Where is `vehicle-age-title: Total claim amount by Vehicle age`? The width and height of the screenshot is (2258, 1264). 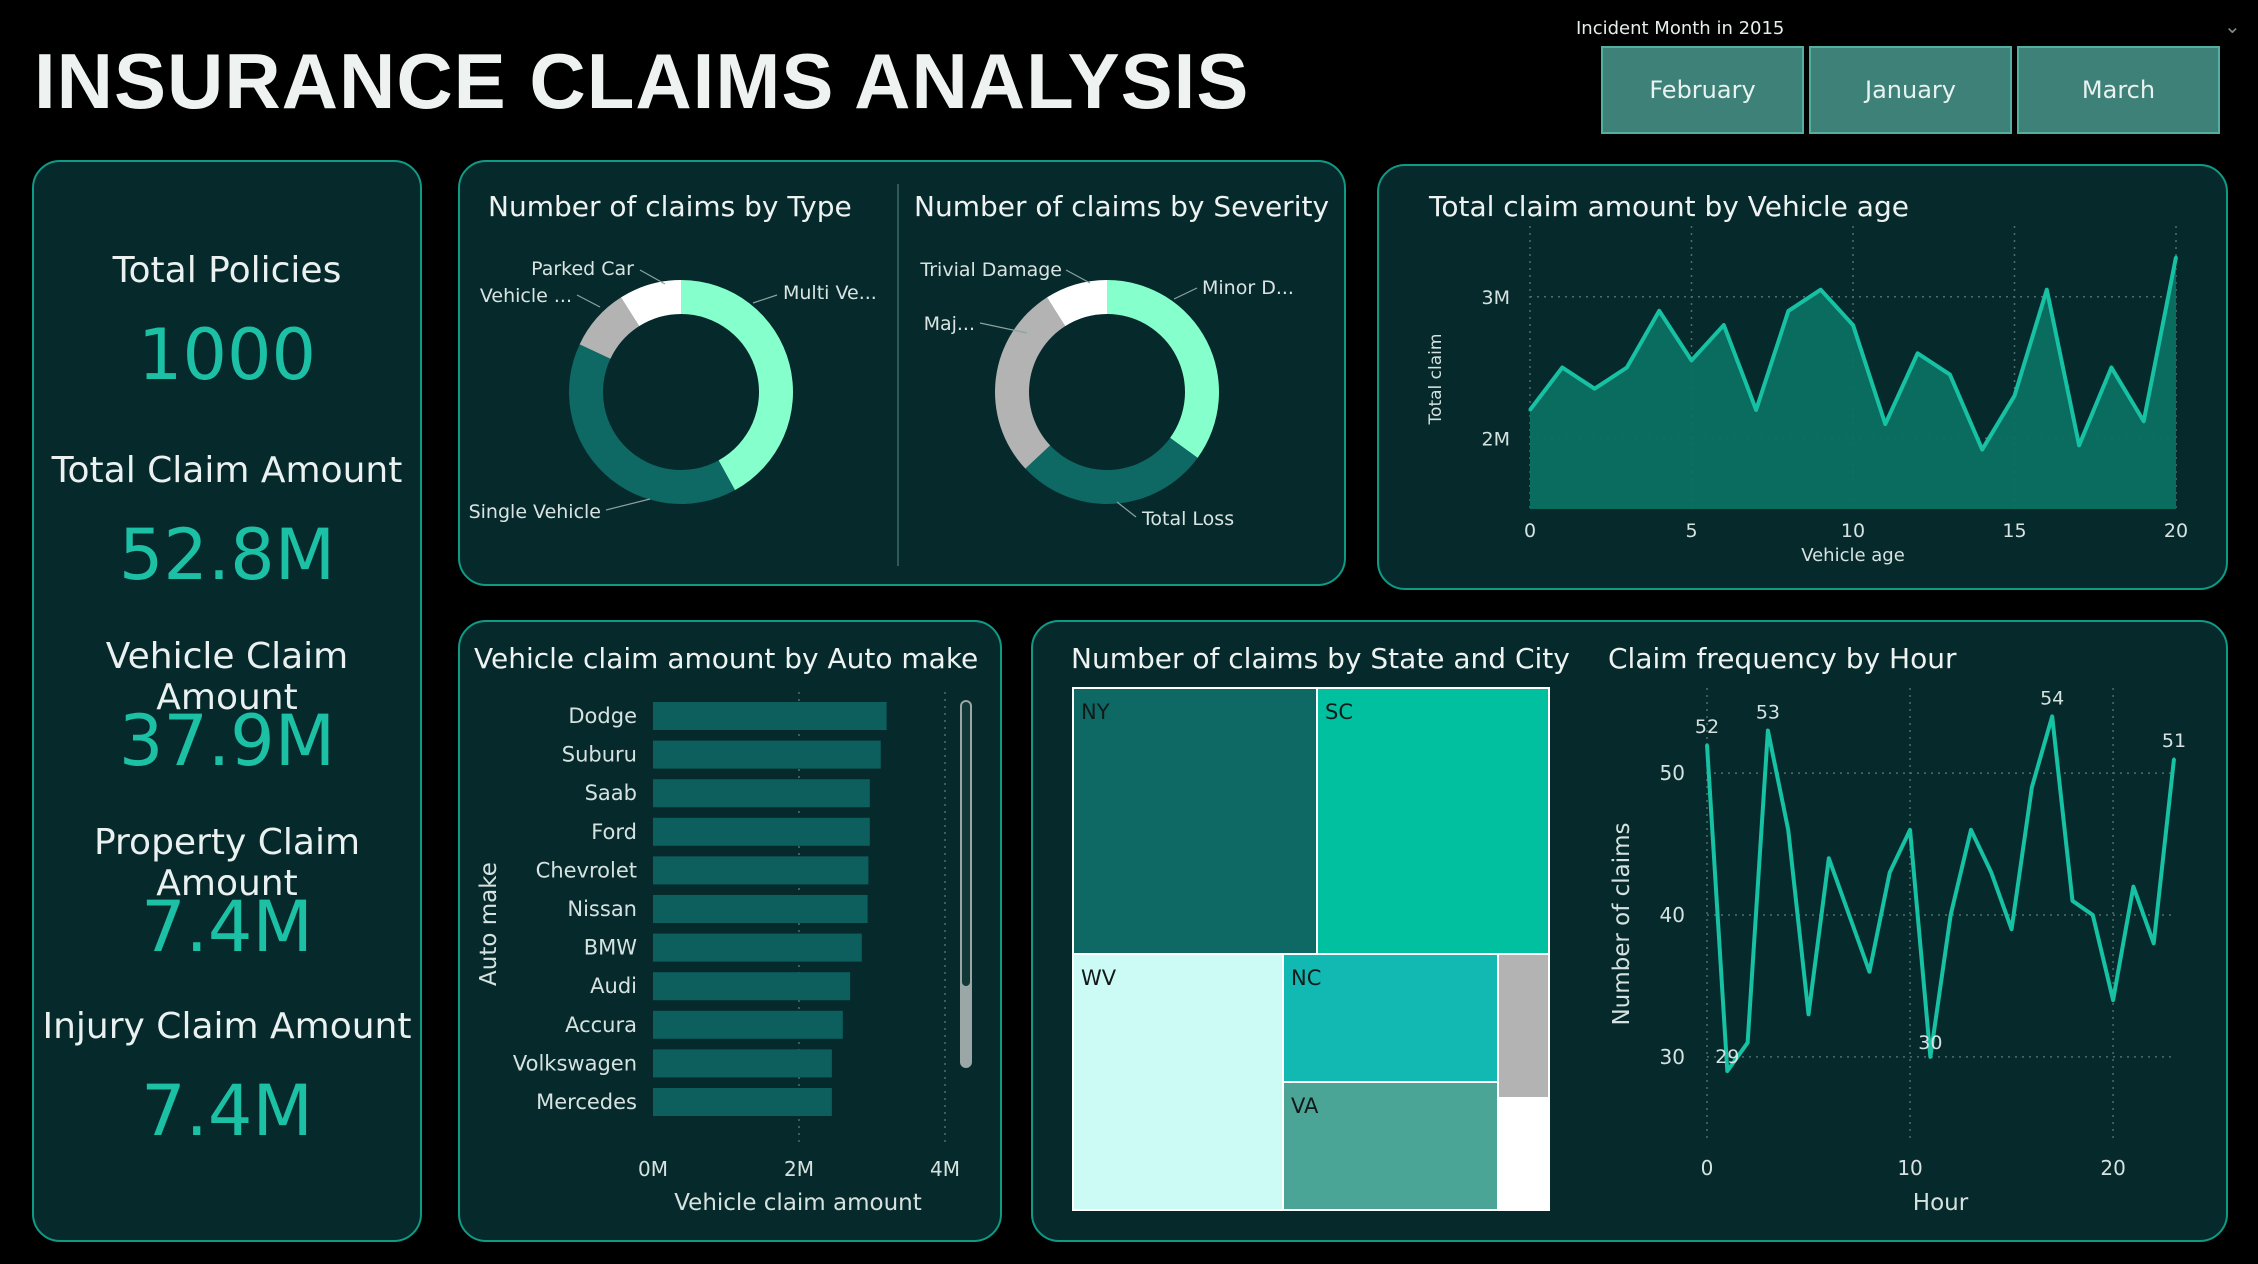 vehicle-age-title: Total claim amount by Vehicle age is located at coordinates (1669, 206).